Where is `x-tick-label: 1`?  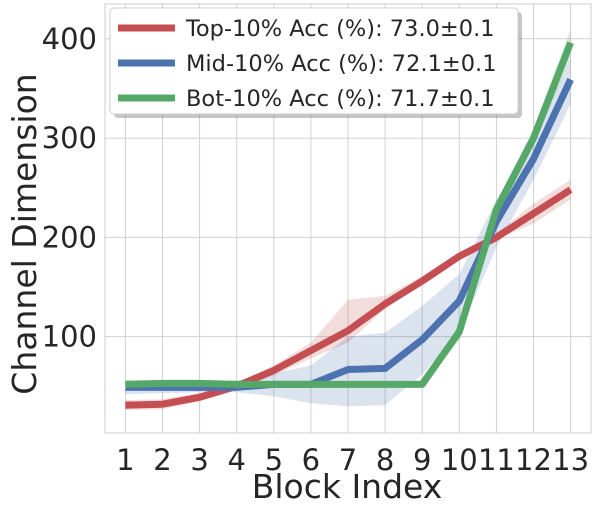 x-tick-label: 1 is located at coordinates (125, 460).